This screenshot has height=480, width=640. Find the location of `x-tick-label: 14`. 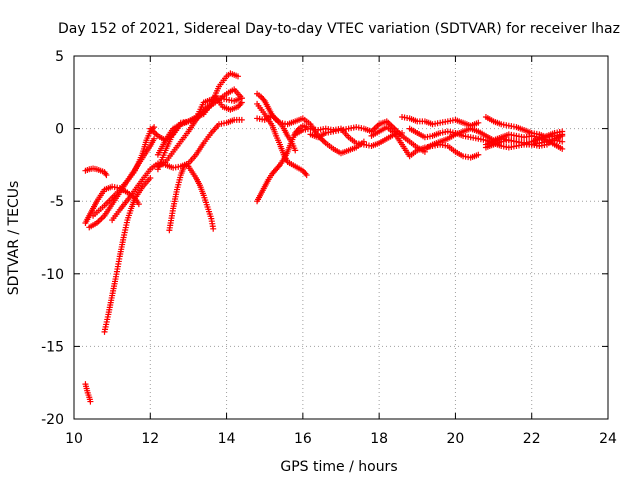

x-tick-label: 14 is located at coordinates (227, 439).